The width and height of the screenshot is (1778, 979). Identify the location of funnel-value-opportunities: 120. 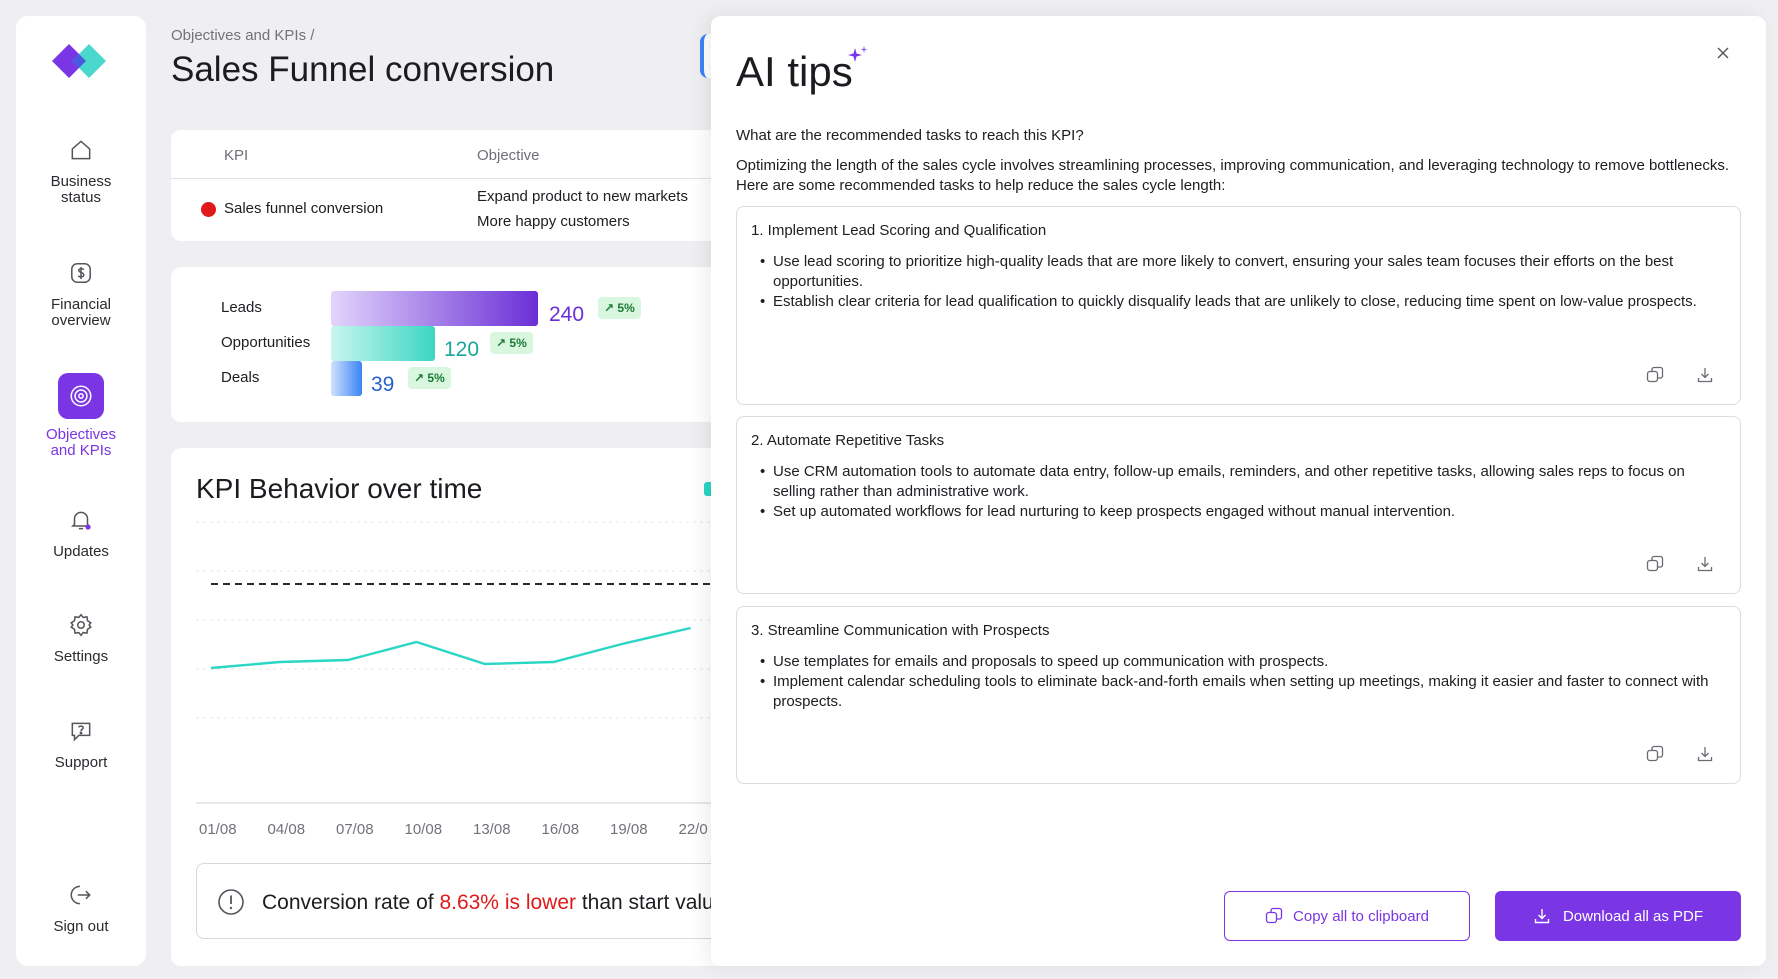
(462, 349).